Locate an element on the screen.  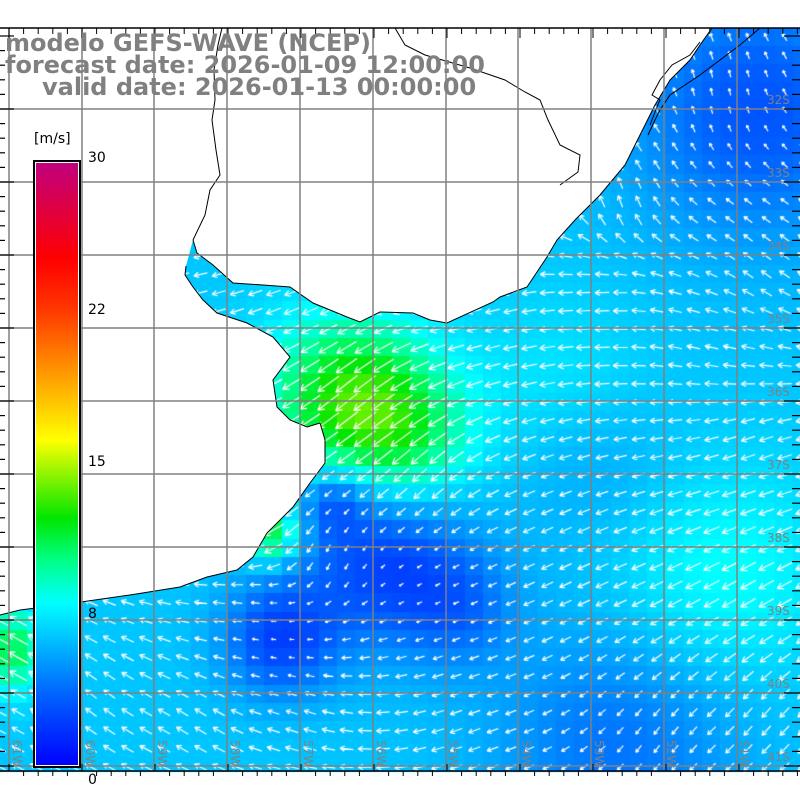
lon-label: 56W is located at coordinates (381, 754).